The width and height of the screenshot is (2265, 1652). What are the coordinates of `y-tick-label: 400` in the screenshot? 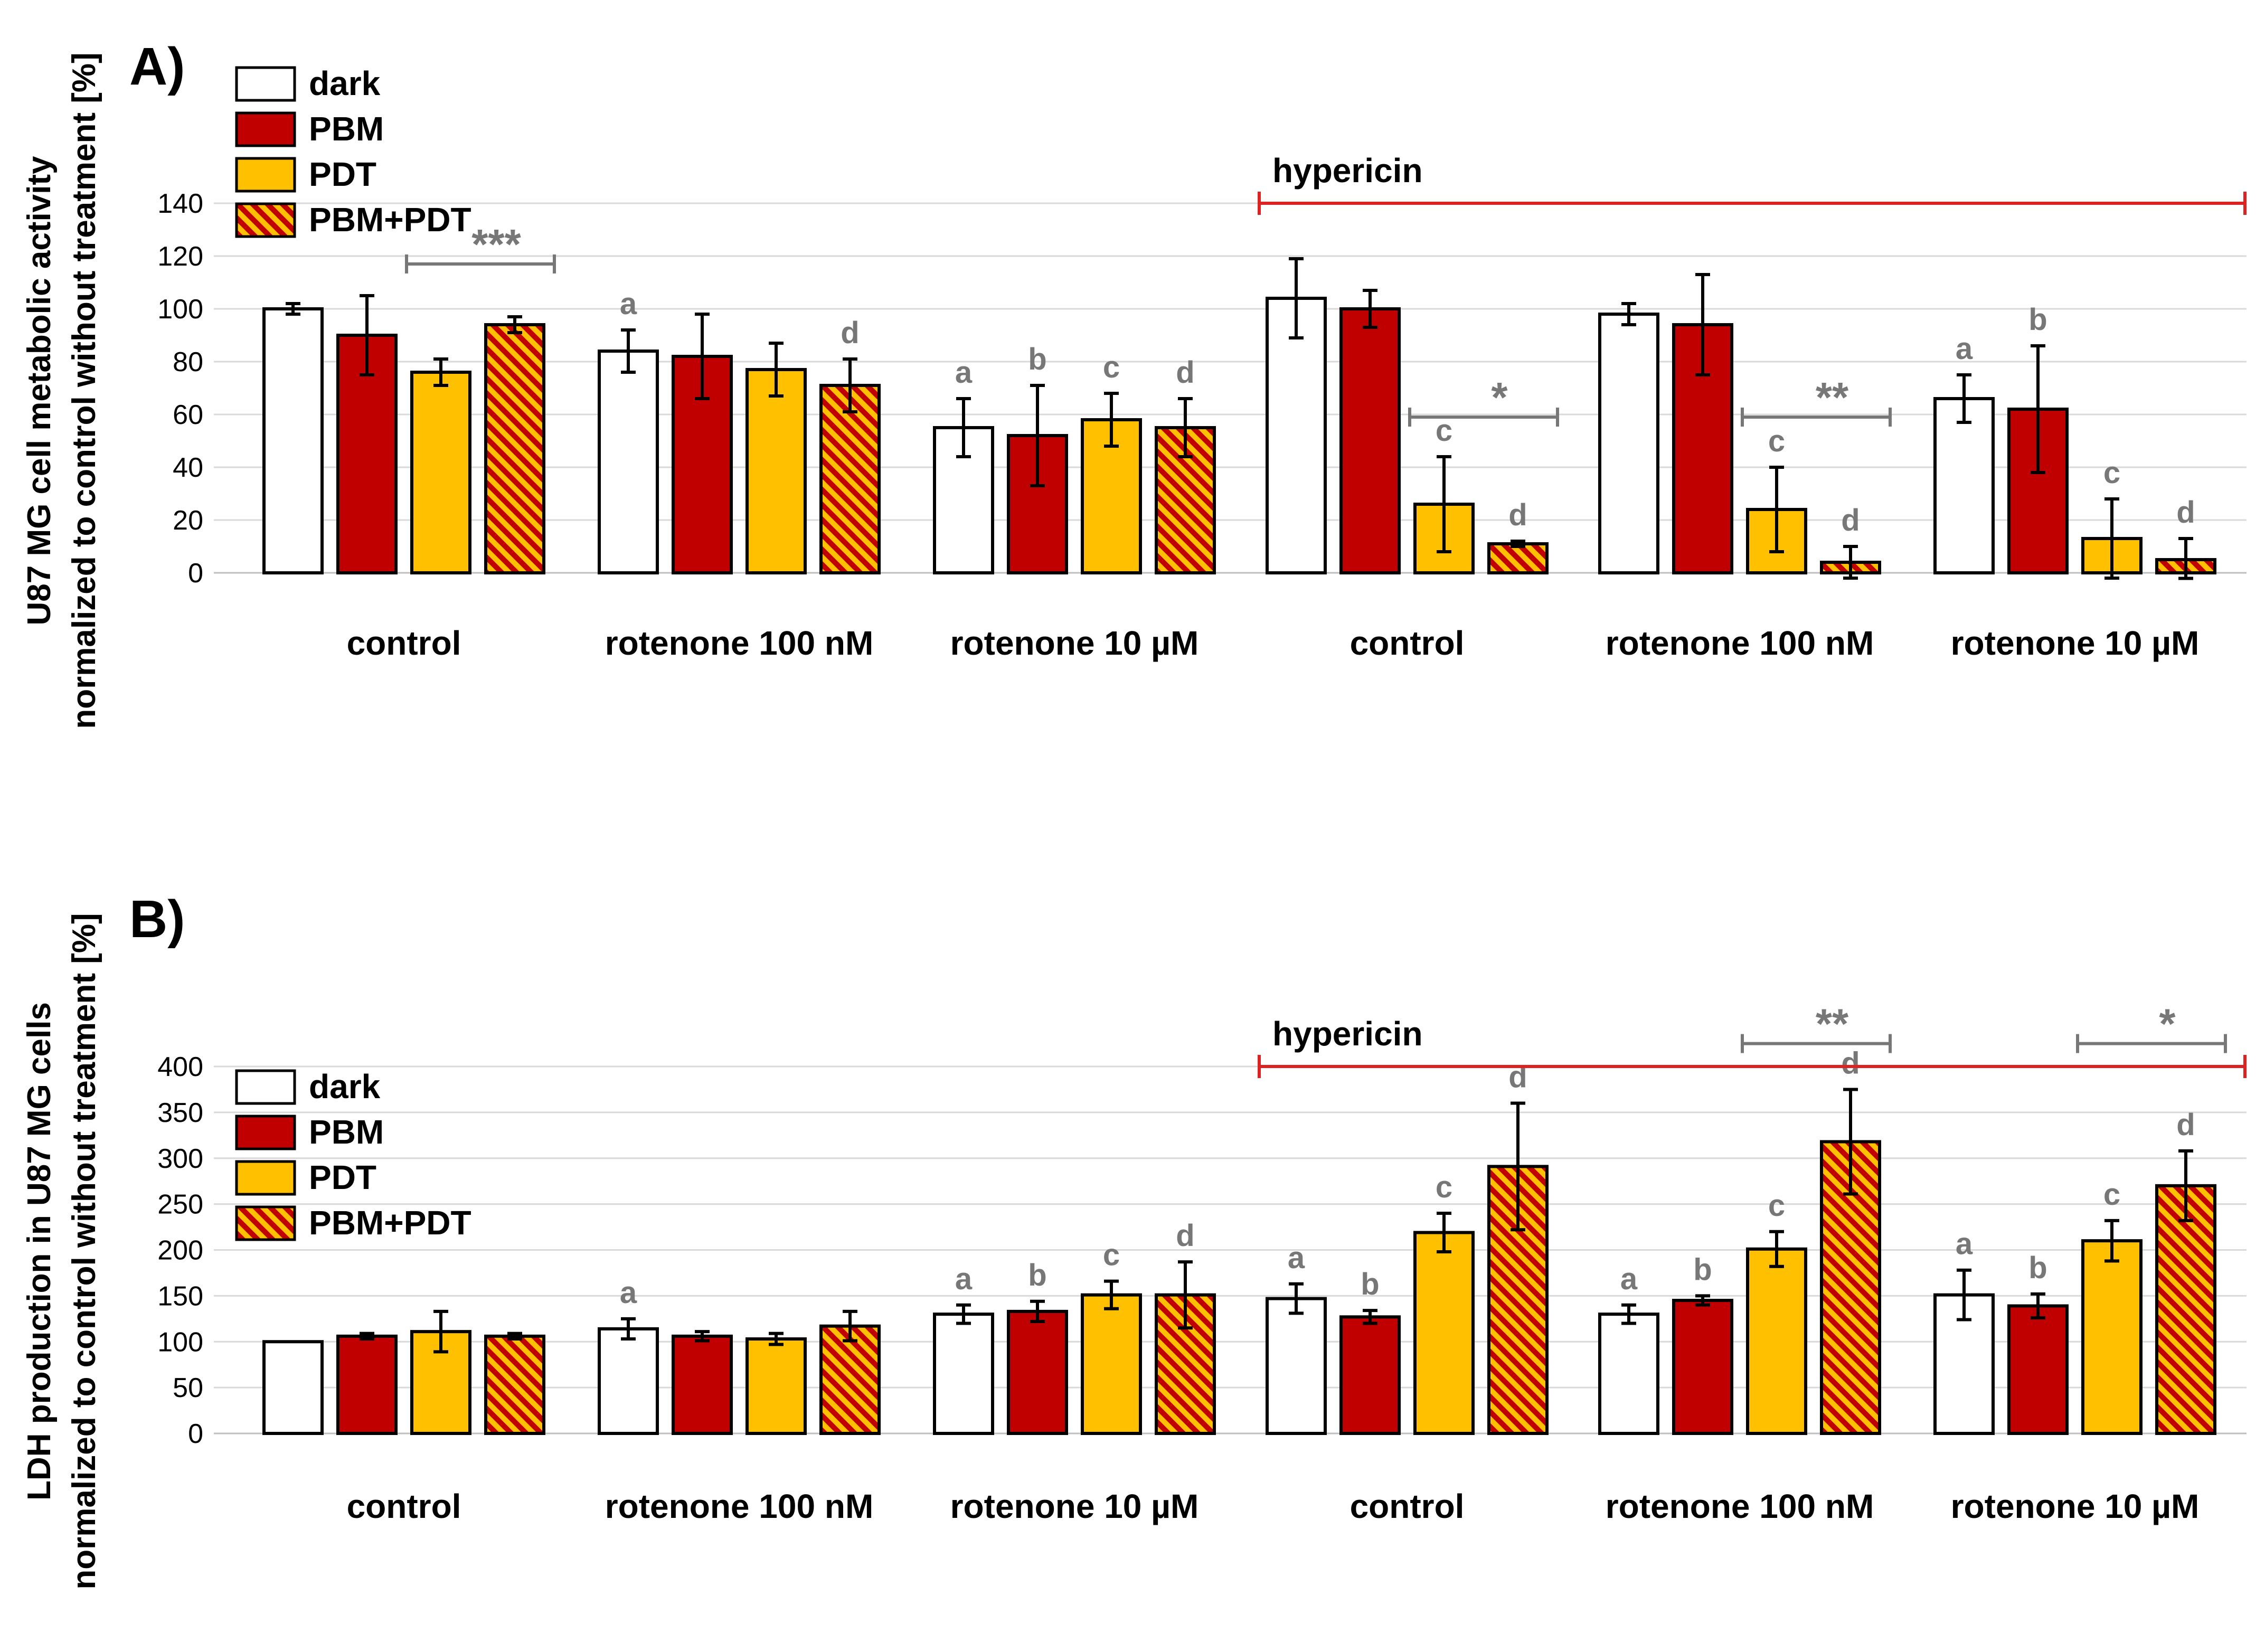 It's located at (180, 1067).